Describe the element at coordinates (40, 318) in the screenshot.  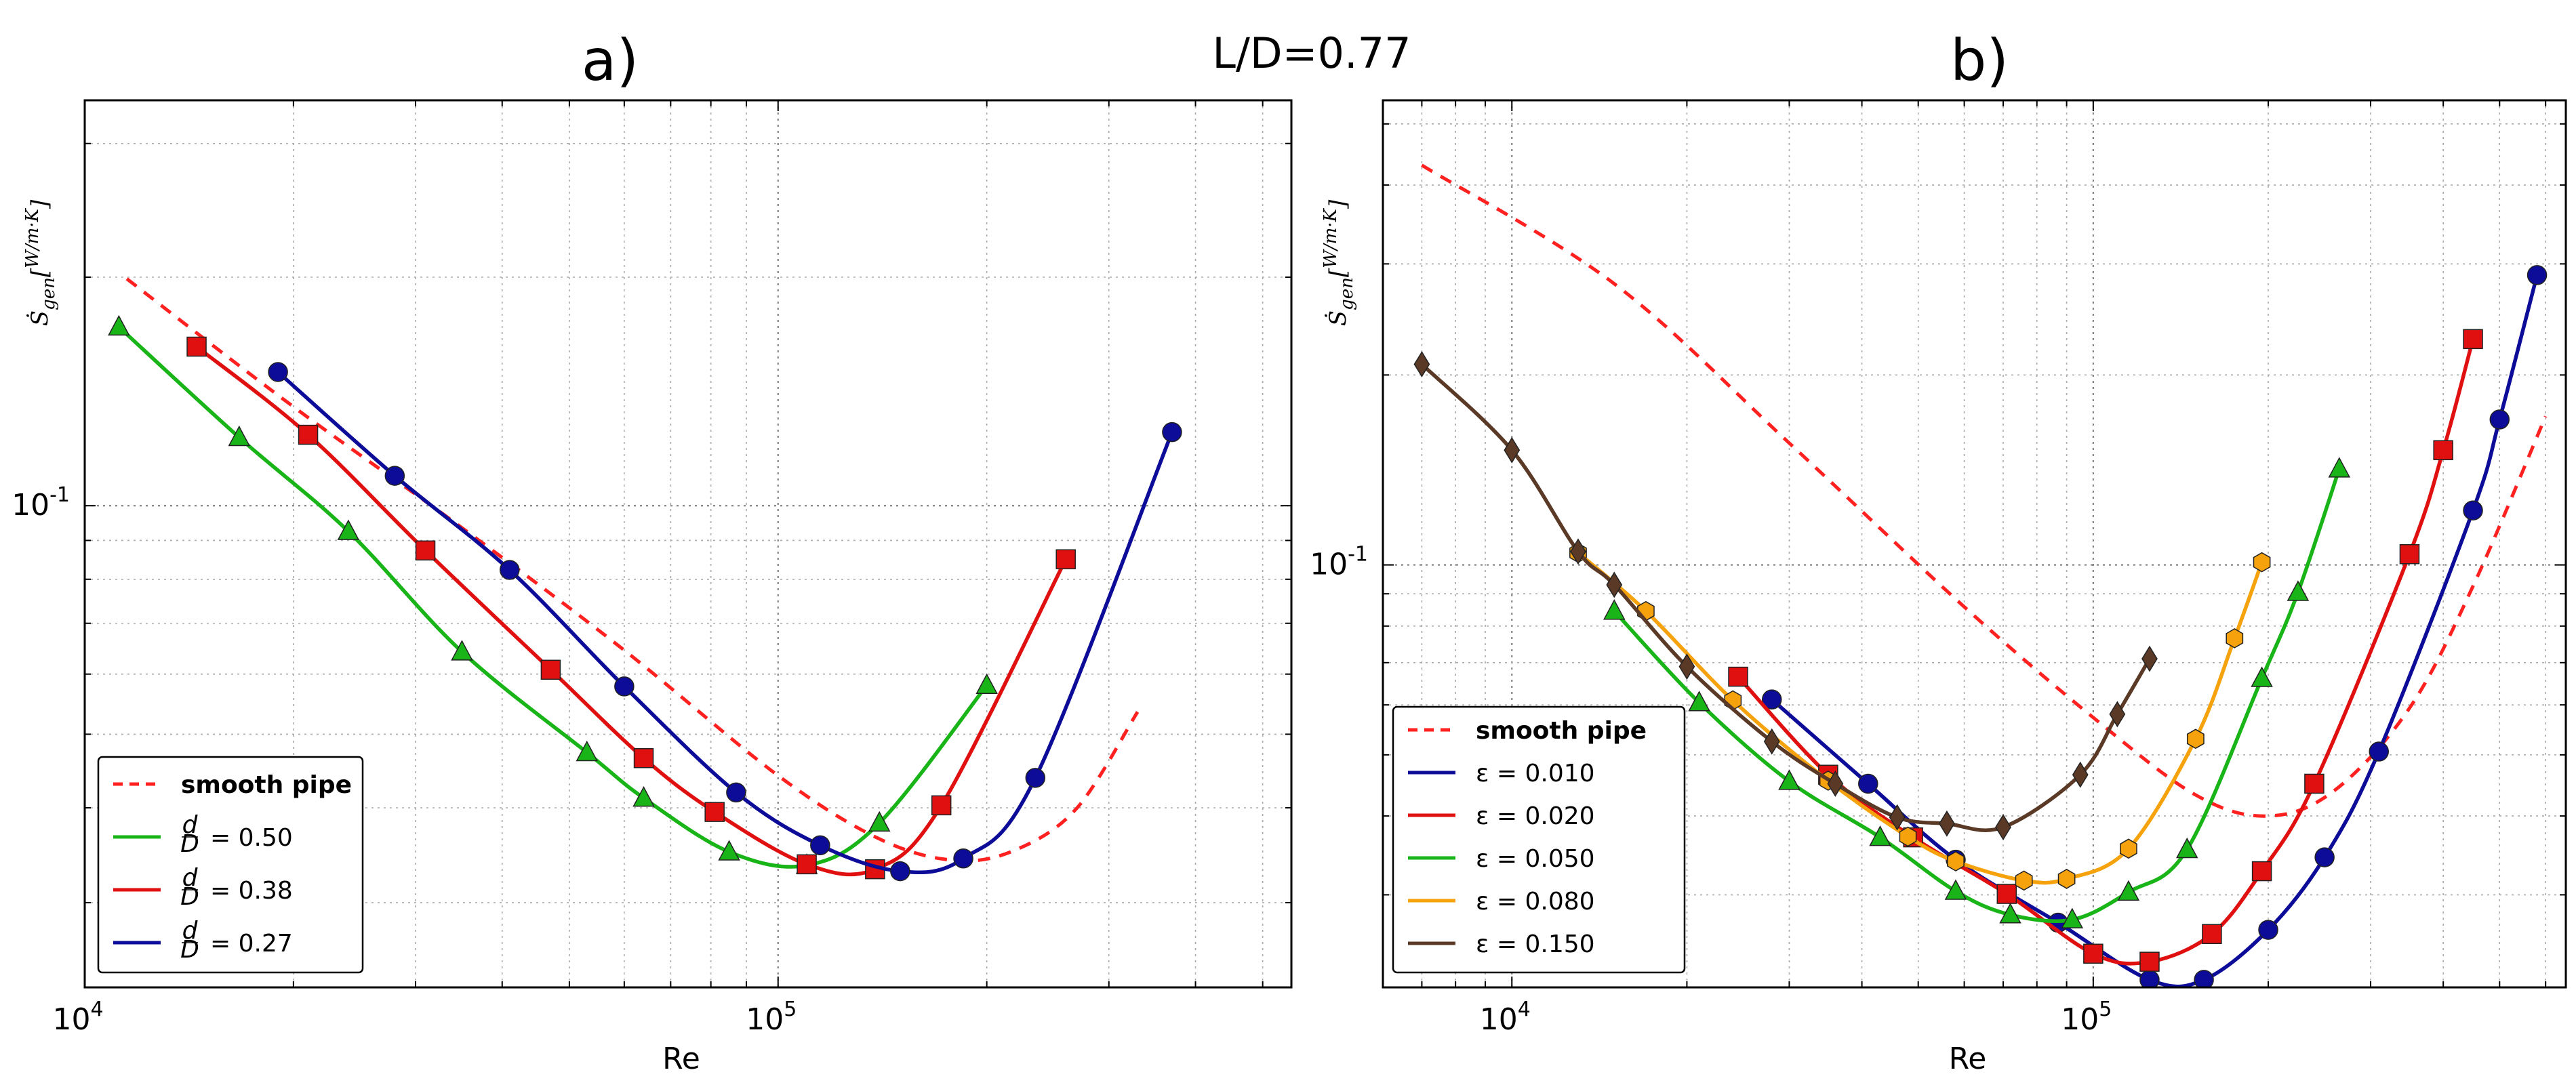
I see `ylabel-symbol: Ṡ` at that location.